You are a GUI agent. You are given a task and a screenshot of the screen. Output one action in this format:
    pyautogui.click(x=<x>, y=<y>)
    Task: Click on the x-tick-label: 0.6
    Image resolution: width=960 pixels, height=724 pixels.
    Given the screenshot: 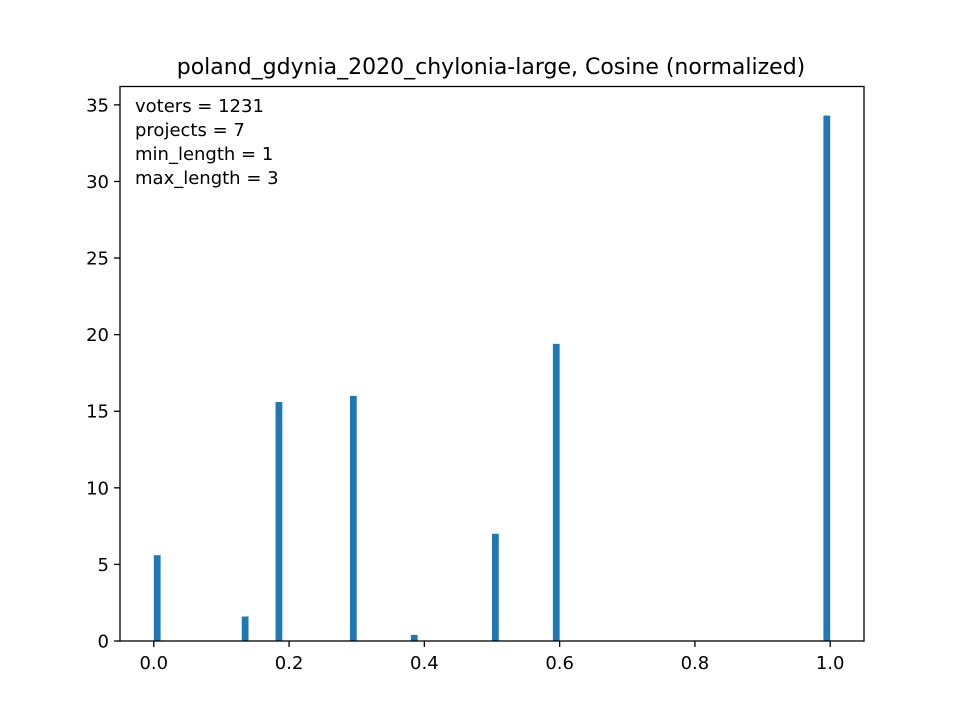 What is the action you would take?
    pyautogui.click(x=559, y=663)
    